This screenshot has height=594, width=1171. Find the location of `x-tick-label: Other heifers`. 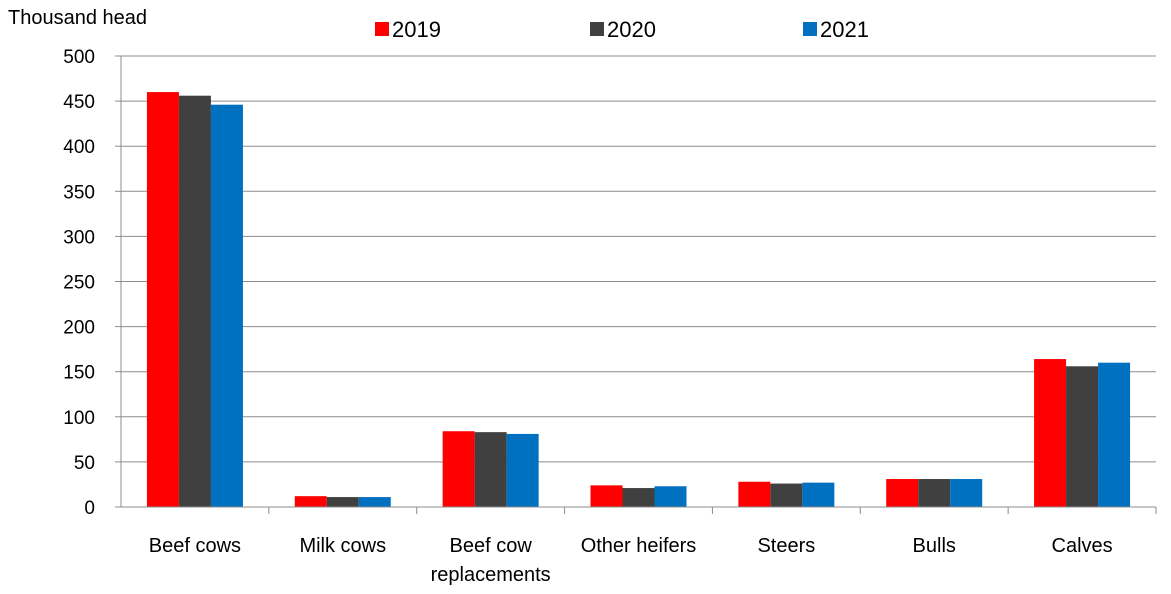

x-tick-label: Other heifers is located at coordinates (639, 546).